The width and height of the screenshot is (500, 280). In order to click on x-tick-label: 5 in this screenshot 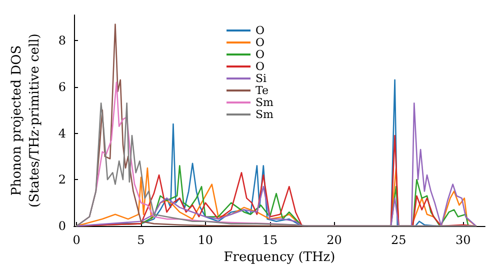, I will do `click(141, 240)`.